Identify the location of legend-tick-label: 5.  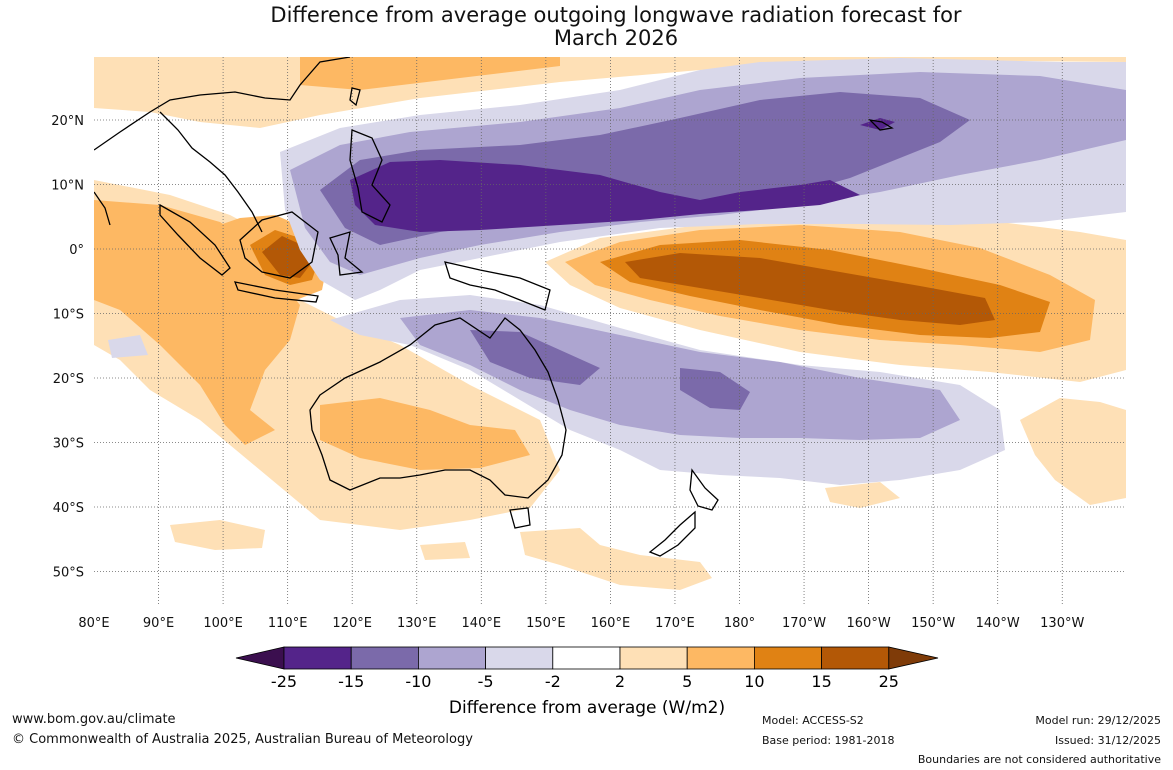
(687, 681).